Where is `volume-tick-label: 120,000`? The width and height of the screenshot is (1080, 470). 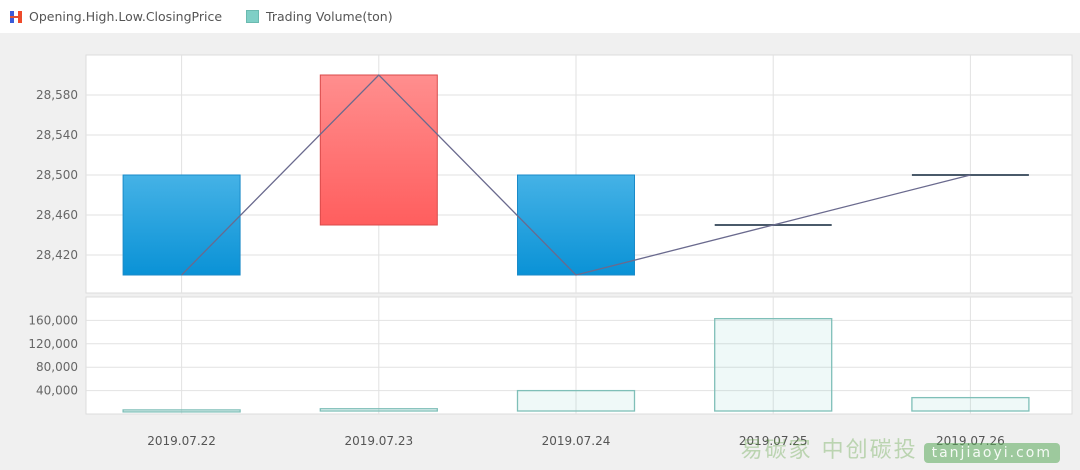
volume-tick-label: 120,000 is located at coordinates (53, 344).